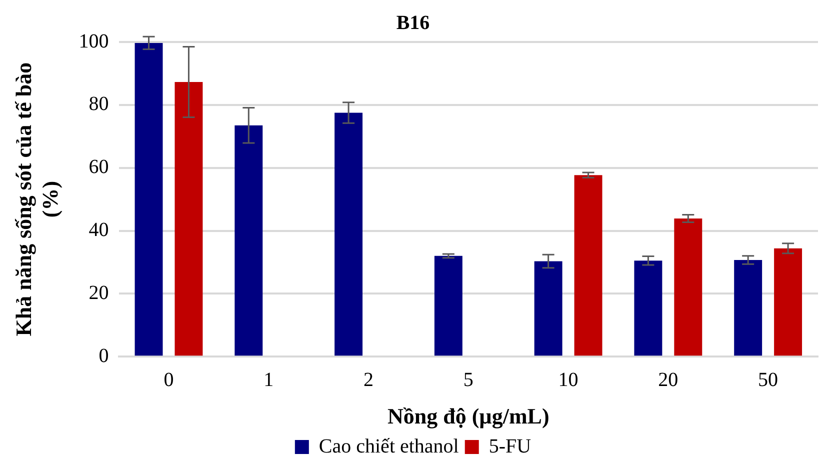  I want to click on x-tick-label: 20, so click(668, 379).